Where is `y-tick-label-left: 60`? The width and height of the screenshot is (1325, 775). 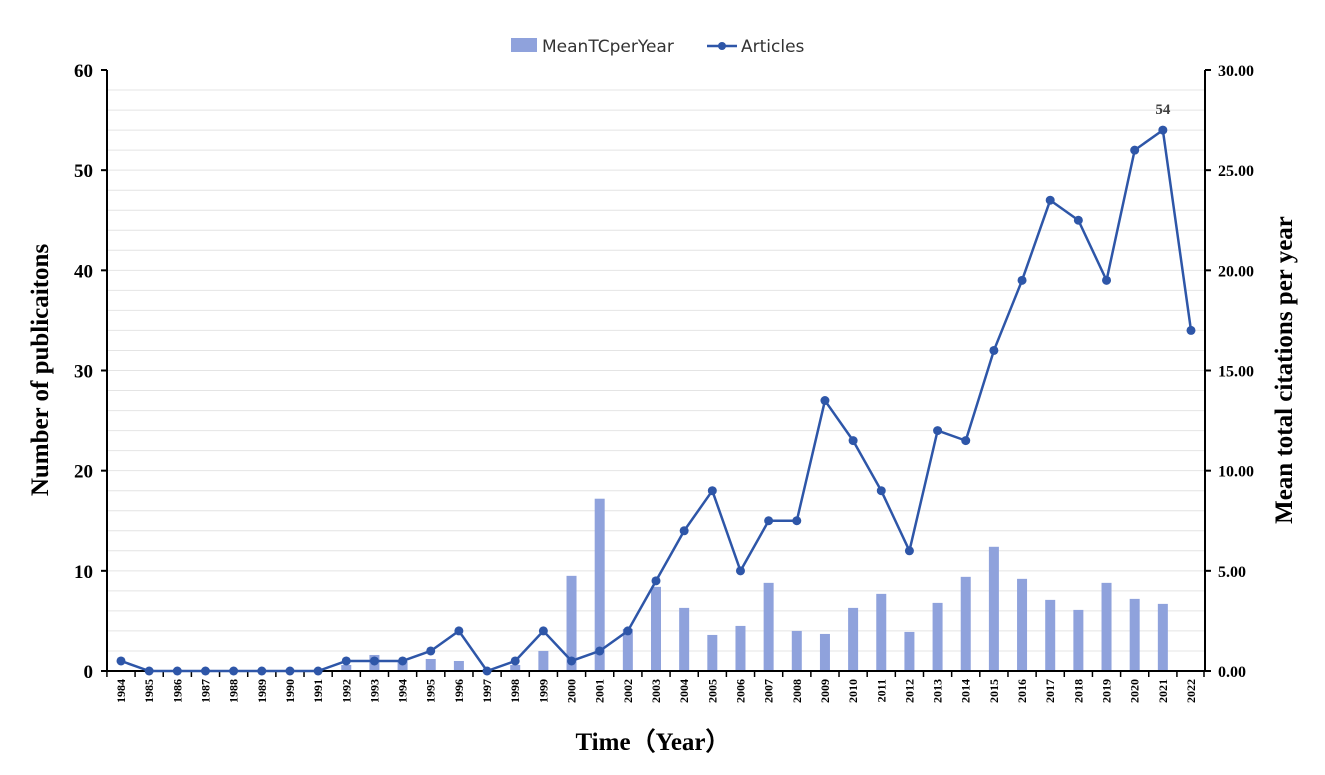 y-tick-label-left: 60 is located at coordinates (83, 71).